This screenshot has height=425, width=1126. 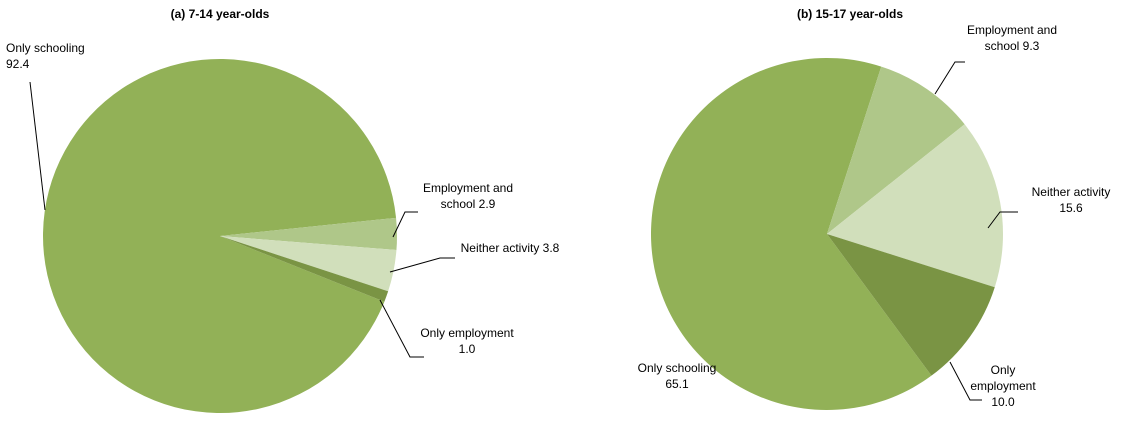 What do you see at coordinates (487, 204) in the screenshot?
I see `label-value: 2.9` at bounding box center [487, 204].